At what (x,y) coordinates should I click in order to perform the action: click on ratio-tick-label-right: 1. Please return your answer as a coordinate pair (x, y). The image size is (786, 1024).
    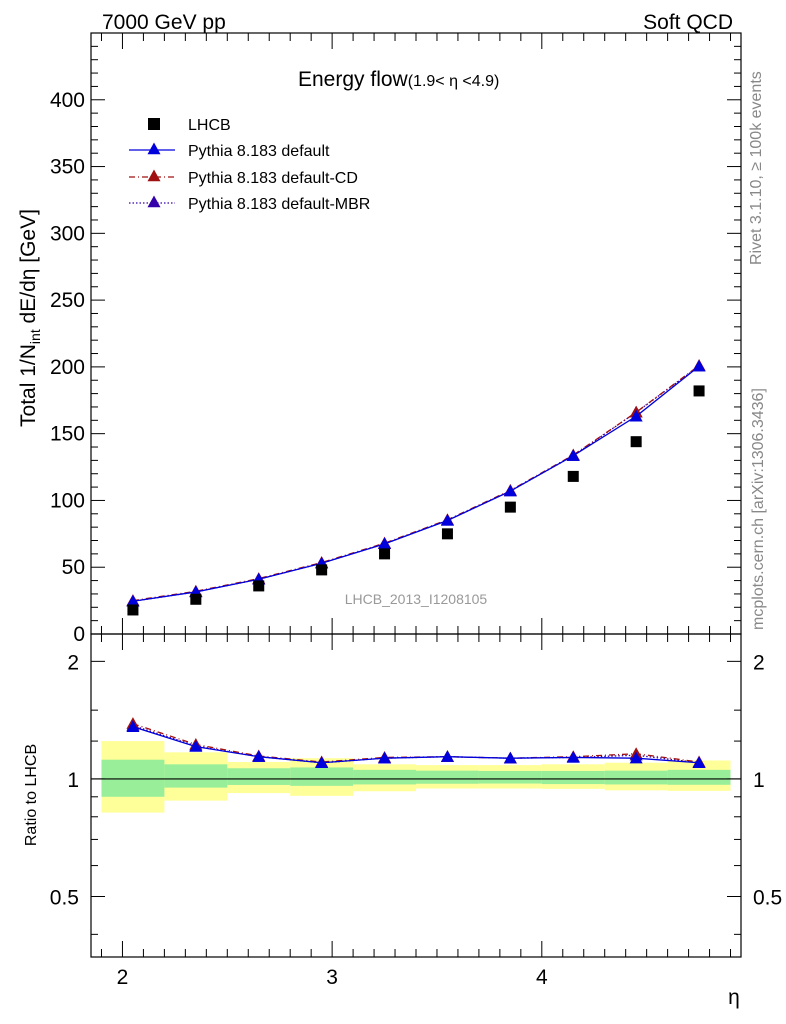
    Looking at the image, I should click on (759, 780).